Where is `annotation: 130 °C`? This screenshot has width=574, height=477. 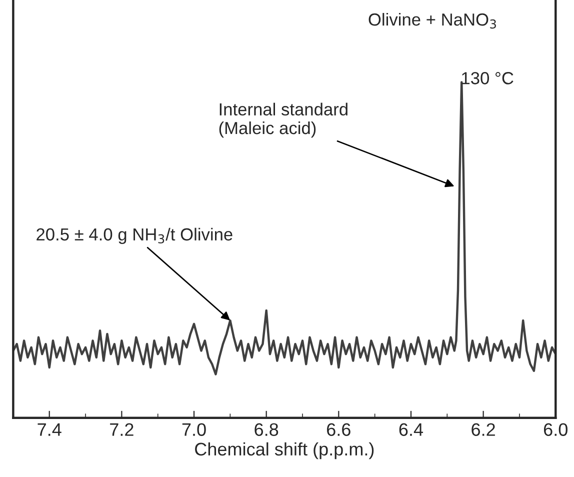 annotation: 130 °C is located at coordinates (488, 78).